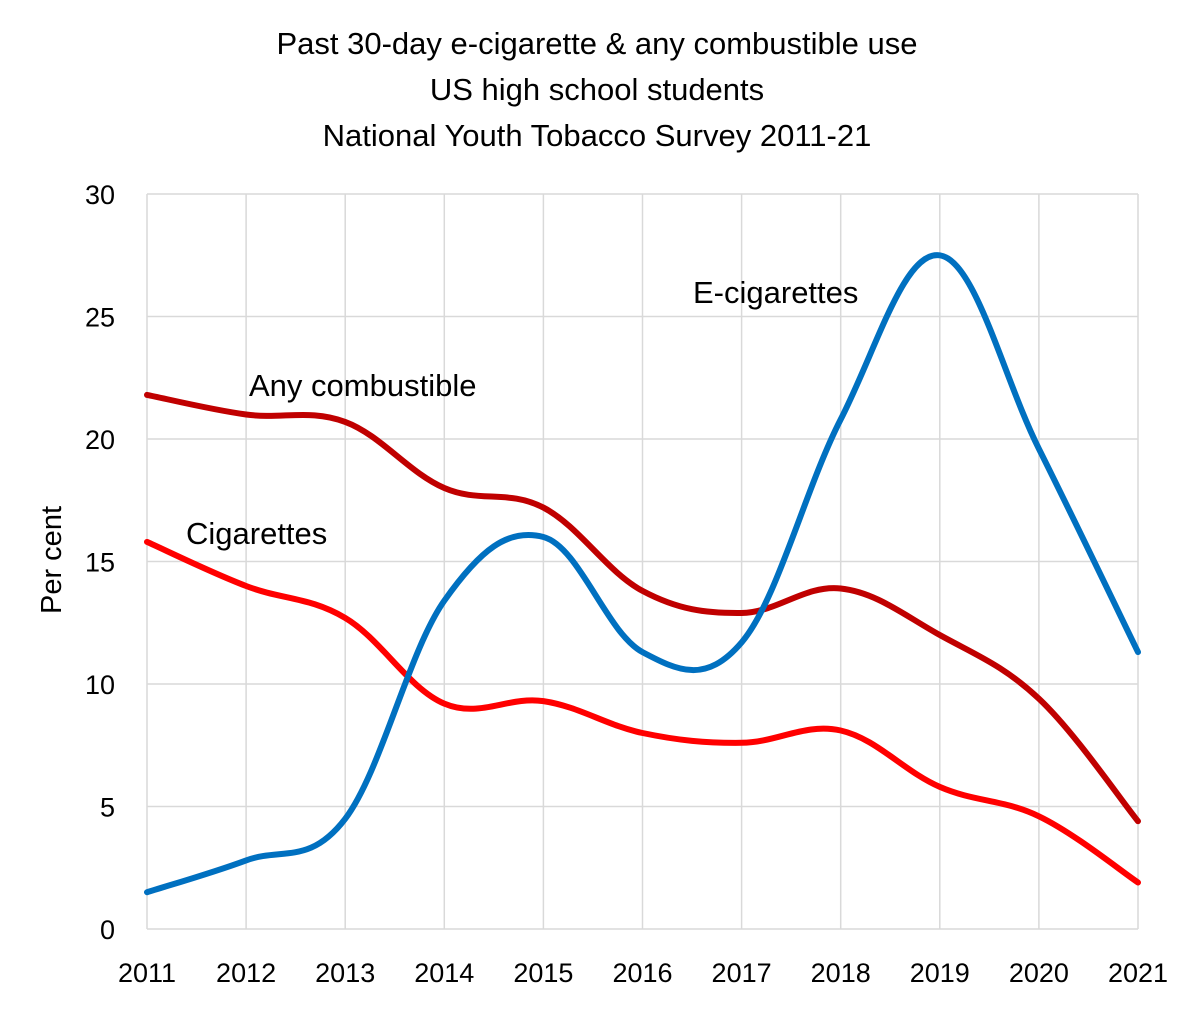  I want to click on x-tick-label-2017: 2017, so click(742, 973).